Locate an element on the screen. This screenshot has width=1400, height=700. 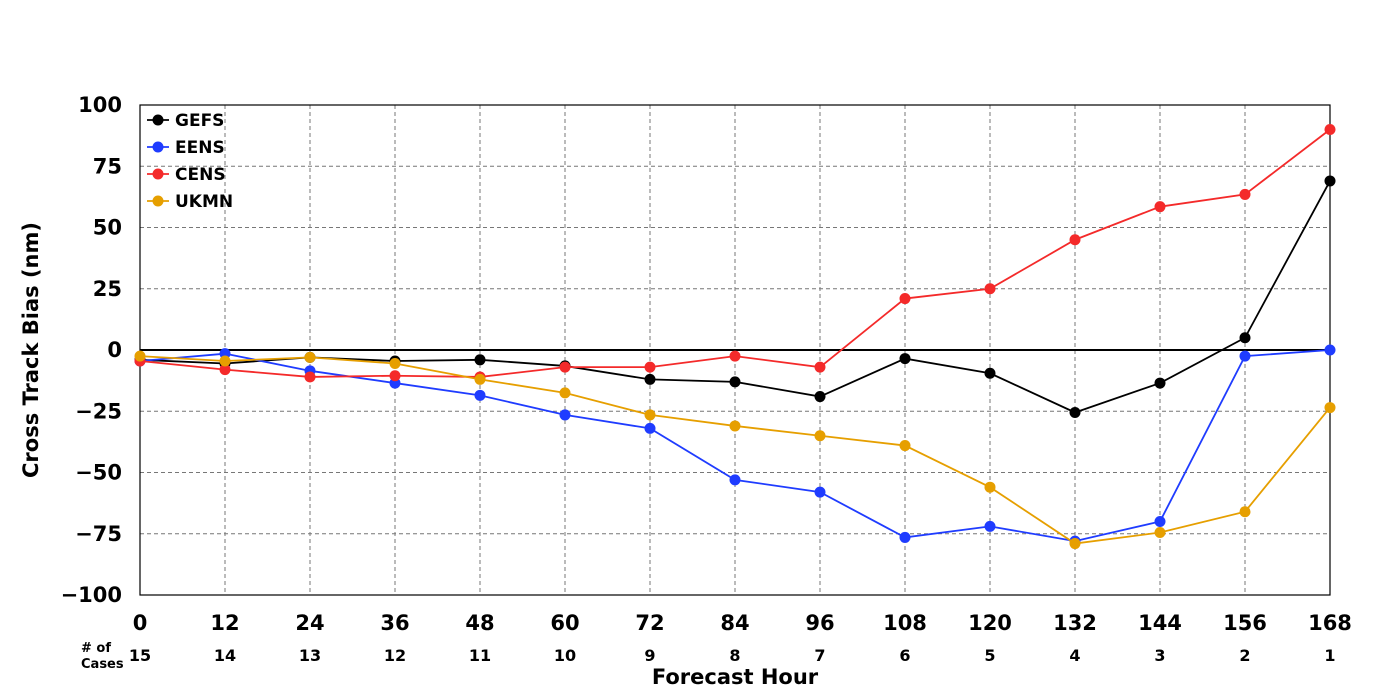
legend-item-cens: CENS is located at coordinates (186, 175).